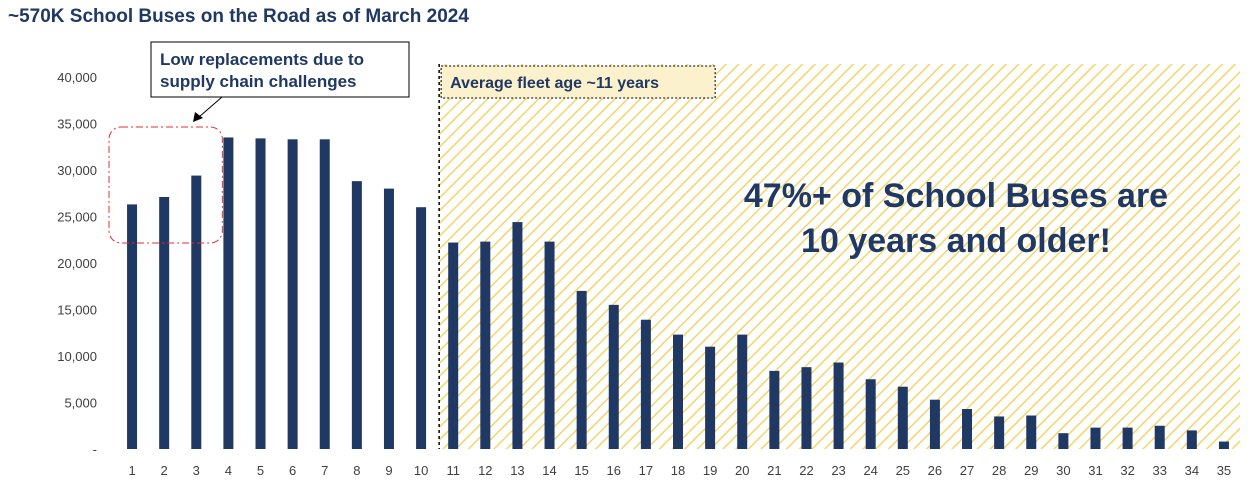 The image size is (1252, 483). What do you see at coordinates (131, 470) in the screenshot?
I see `x-tick-label: 1` at bounding box center [131, 470].